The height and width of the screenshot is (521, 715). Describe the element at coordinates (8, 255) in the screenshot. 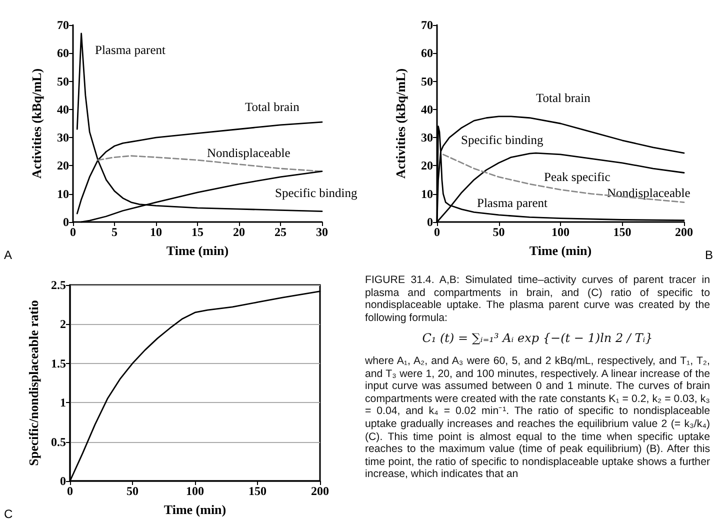

I see `text: A` at that location.